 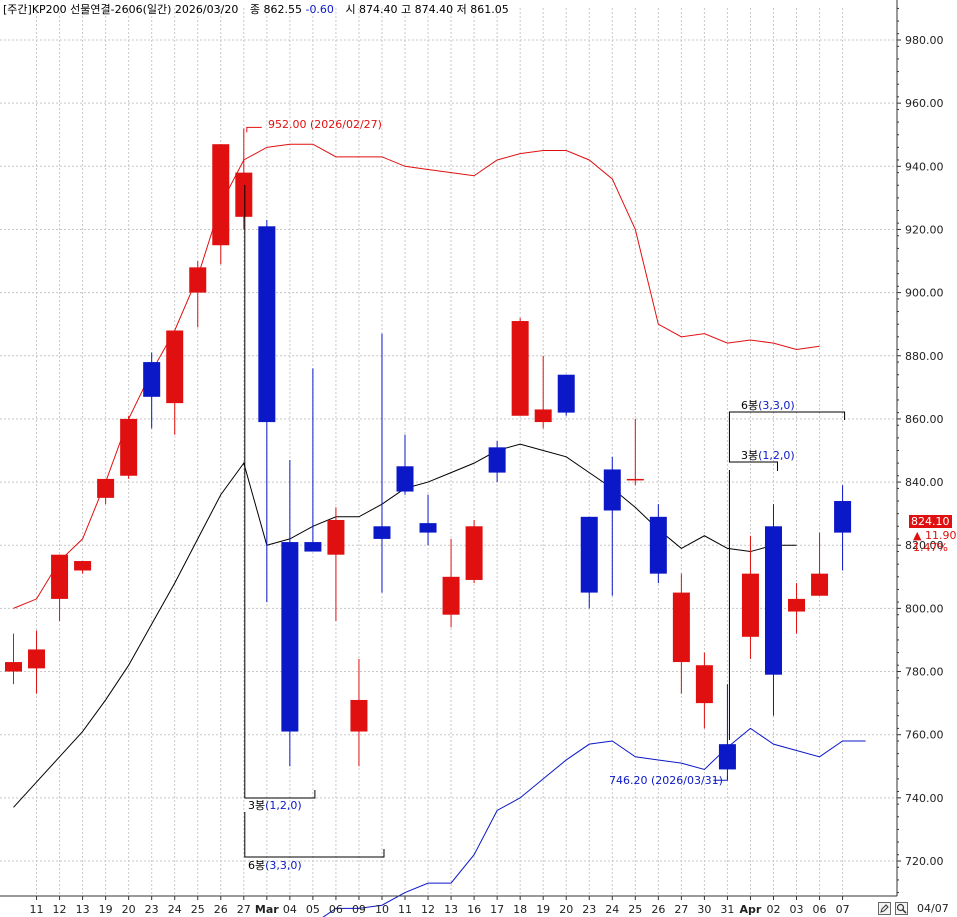 I want to click on header-prefix: [주간], so click(x=17, y=9).